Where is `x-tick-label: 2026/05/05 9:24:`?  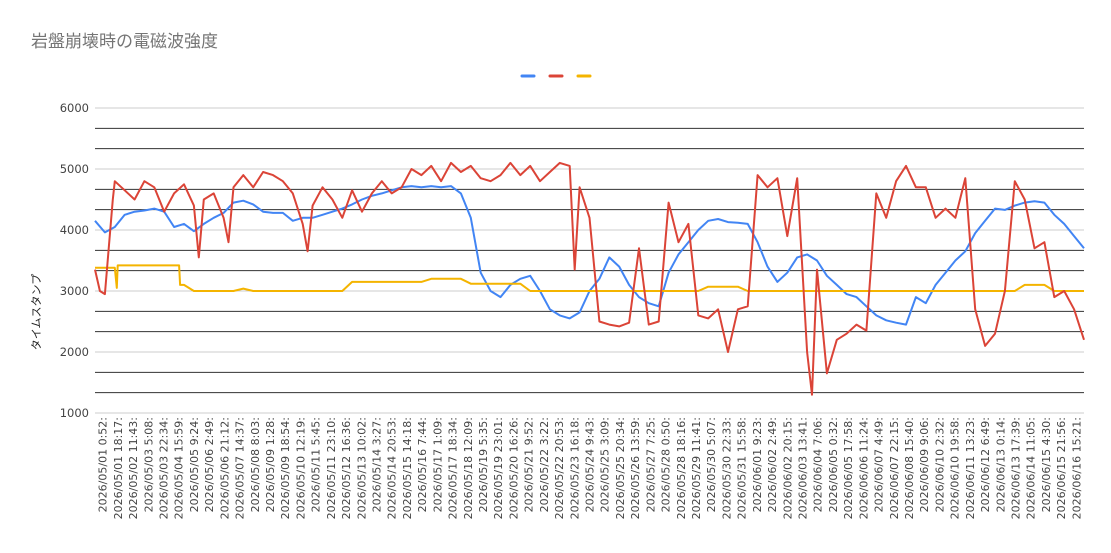
x-tick-label: 2026/05/05 9:24: is located at coordinates (194, 464).